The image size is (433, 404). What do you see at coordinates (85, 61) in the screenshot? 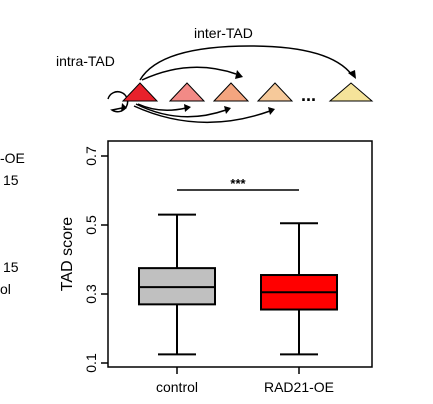
I see `intra-tad-label: intra-TAD` at bounding box center [85, 61].